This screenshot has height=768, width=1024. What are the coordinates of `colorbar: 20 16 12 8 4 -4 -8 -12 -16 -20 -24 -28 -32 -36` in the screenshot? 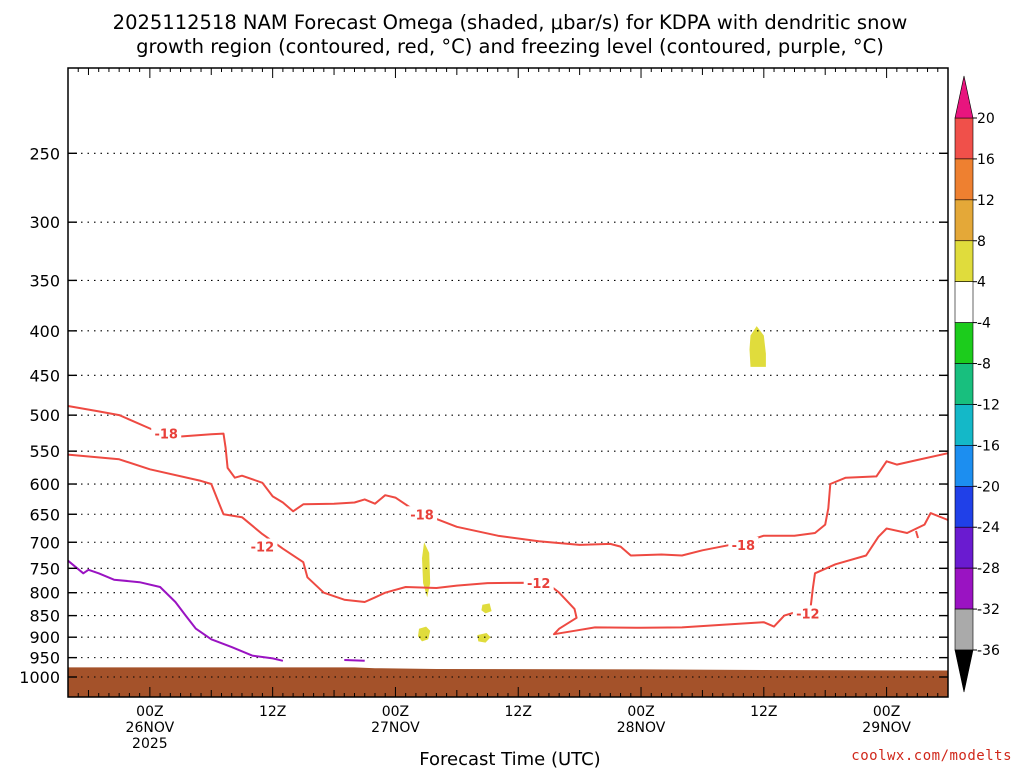 It's located at (977, 384).